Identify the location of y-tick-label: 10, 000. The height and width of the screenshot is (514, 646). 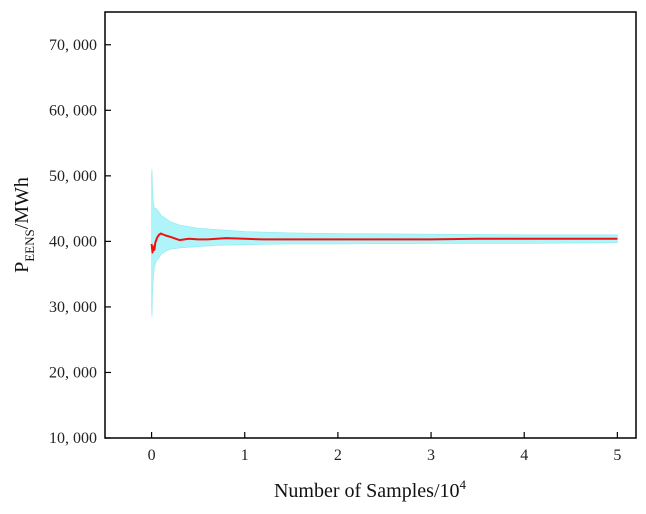
(73, 438).